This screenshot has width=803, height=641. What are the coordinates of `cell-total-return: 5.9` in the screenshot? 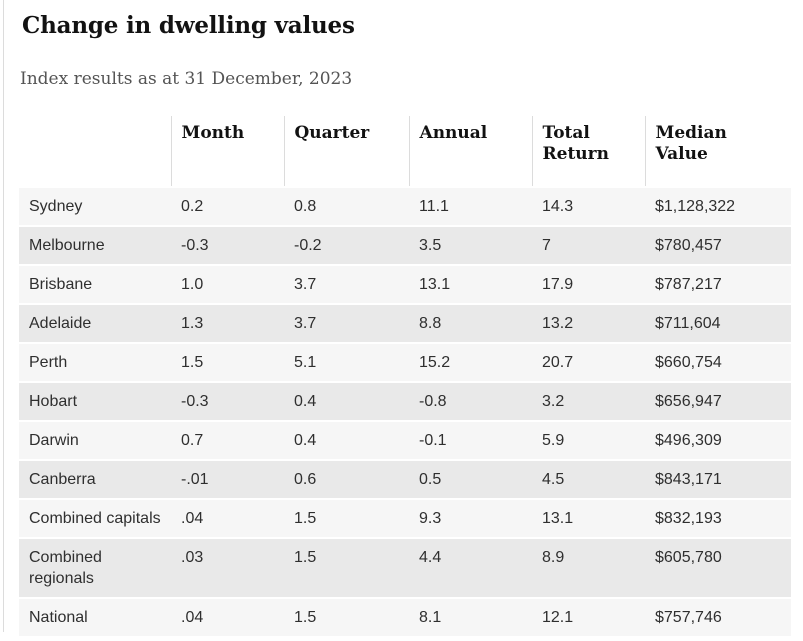 It's located at (588, 440).